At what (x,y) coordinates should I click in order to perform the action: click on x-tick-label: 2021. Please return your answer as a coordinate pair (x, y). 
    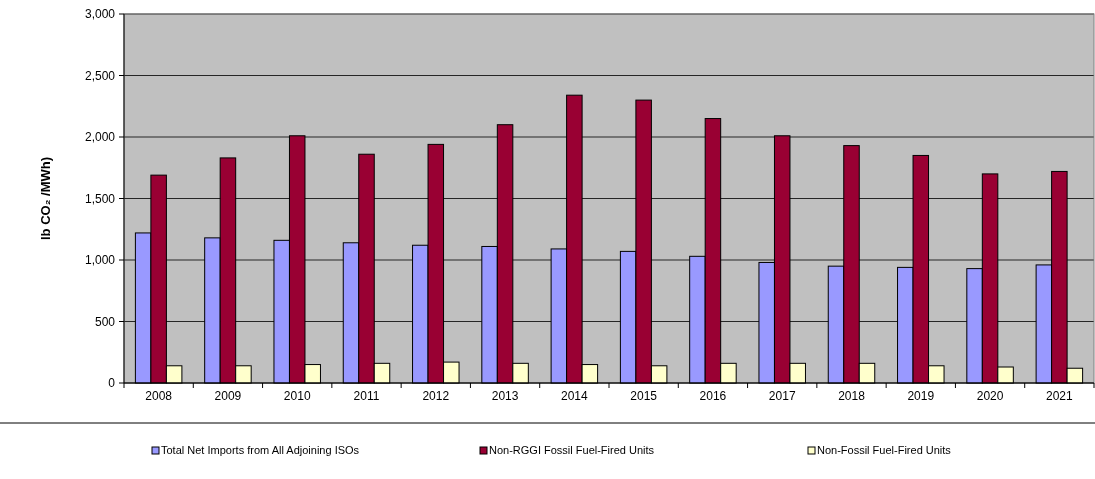
    Looking at the image, I should click on (1060, 396).